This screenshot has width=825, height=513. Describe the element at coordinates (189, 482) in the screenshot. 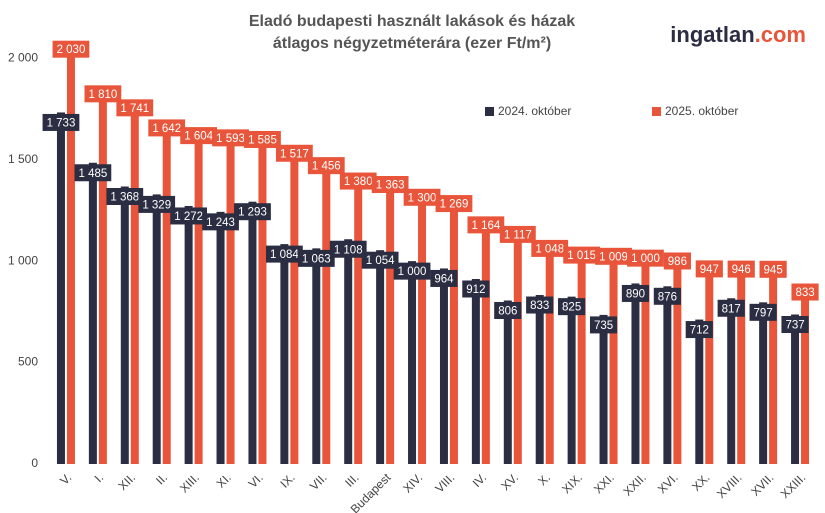

I see `x-tick-label: XIII.` at that location.